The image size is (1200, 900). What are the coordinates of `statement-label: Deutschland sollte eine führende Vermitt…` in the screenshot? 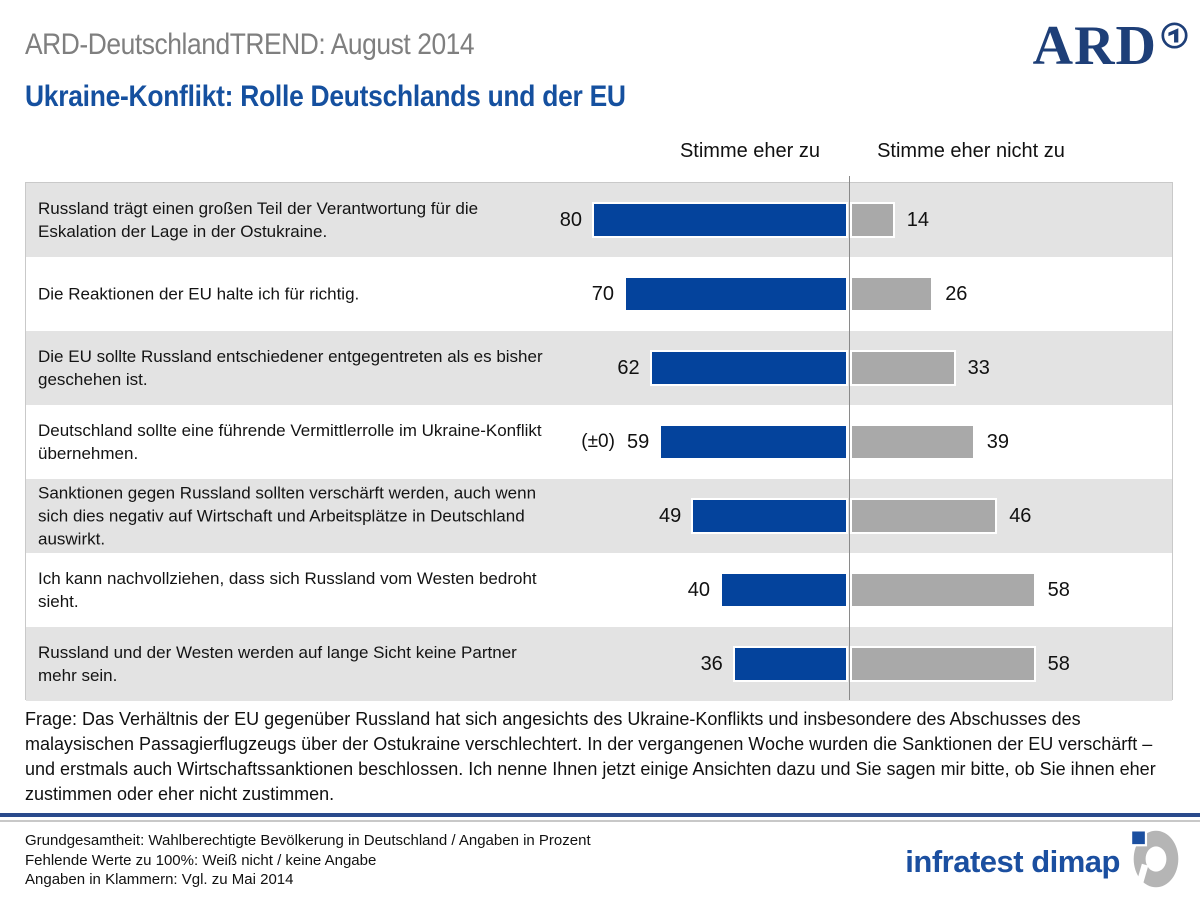 It's located at (290, 442).